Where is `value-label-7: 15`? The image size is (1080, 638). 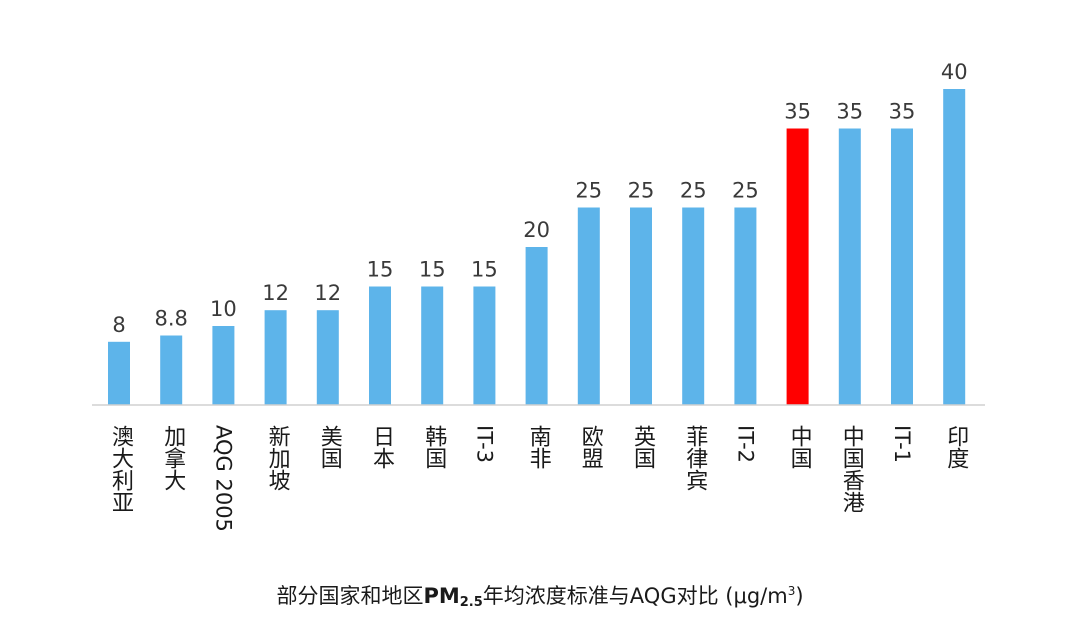 value-label-7: 15 is located at coordinates (484, 270).